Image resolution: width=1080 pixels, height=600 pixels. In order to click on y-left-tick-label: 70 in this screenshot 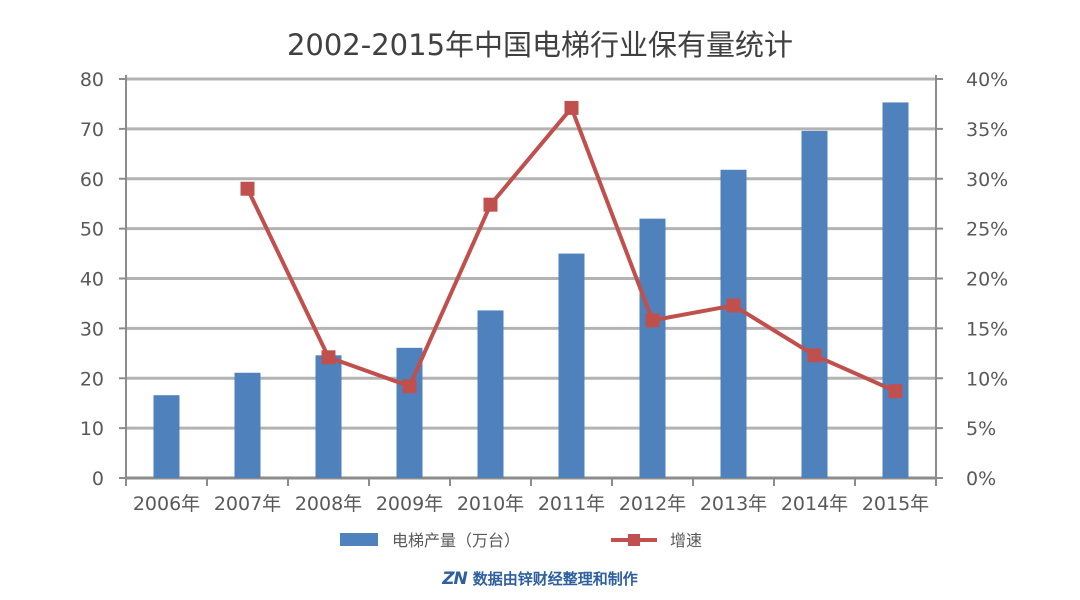, I will do `click(92, 130)`.